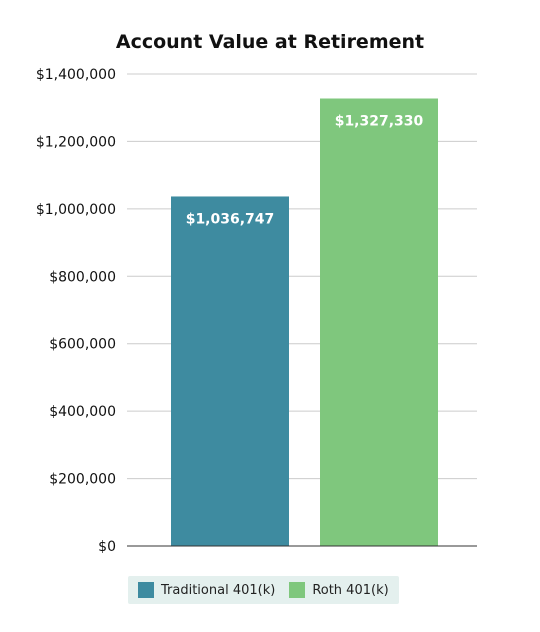 This screenshot has height=632, width=540. What do you see at coordinates (82, 345) in the screenshot?
I see `y-tick-label: $600,000` at bounding box center [82, 345].